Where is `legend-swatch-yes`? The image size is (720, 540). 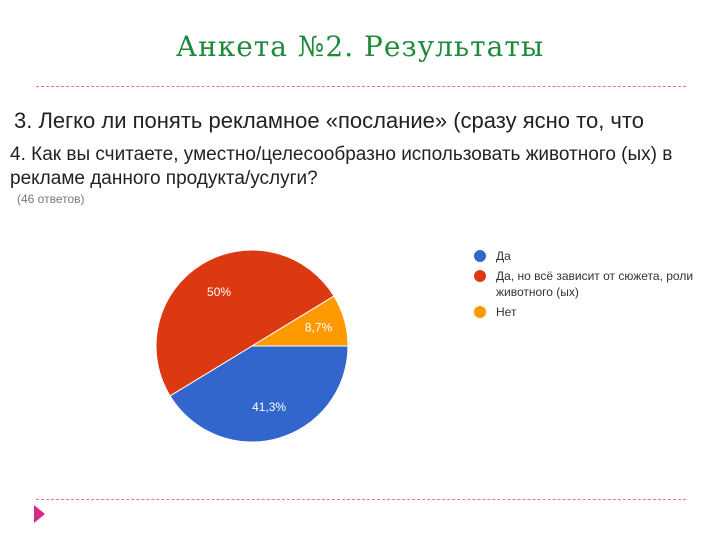 legend-swatch-yes is located at coordinates (480, 256).